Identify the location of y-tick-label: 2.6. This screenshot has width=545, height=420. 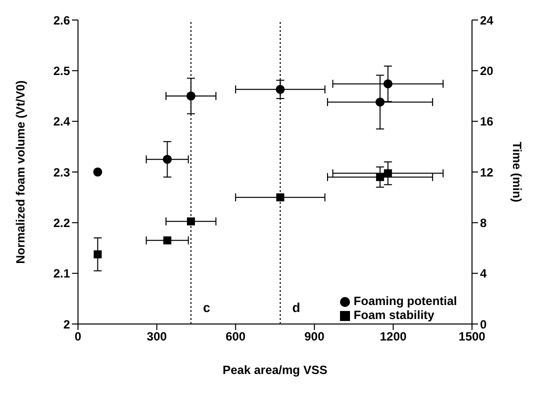
(61, 20).